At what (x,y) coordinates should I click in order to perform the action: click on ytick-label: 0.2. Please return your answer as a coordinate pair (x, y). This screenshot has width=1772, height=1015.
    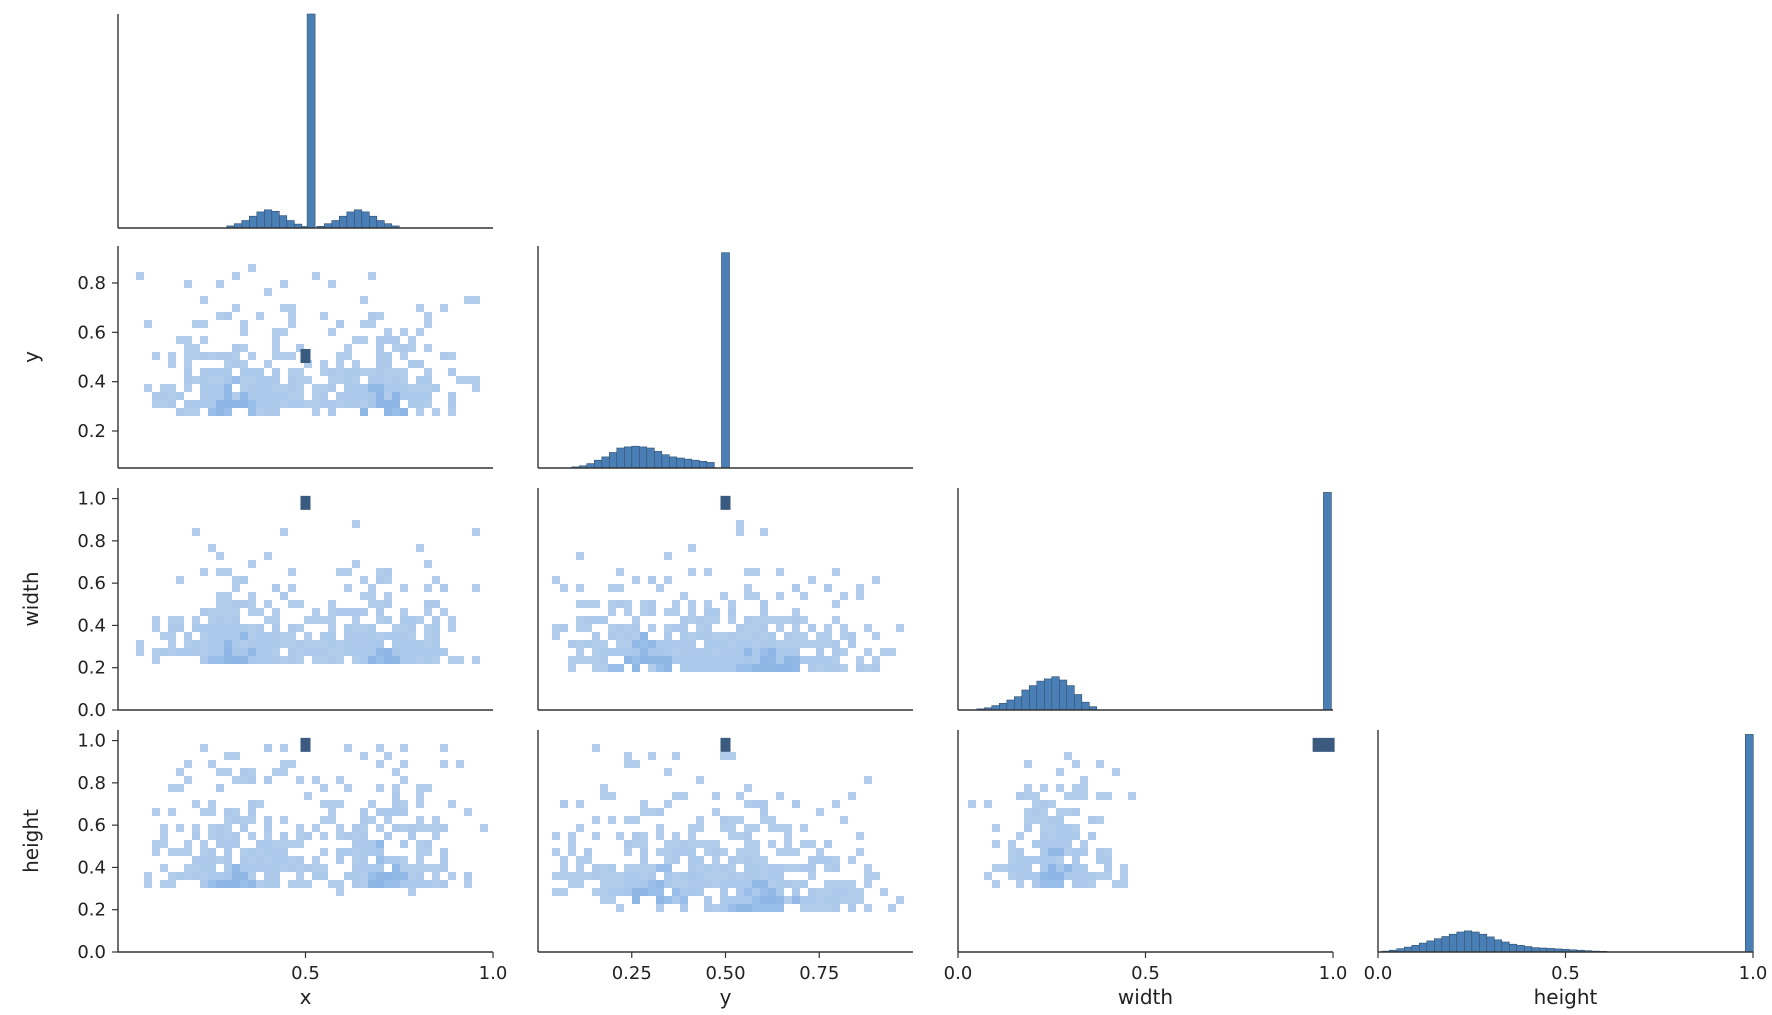
    Looking at the image, I should click on (91, 431).